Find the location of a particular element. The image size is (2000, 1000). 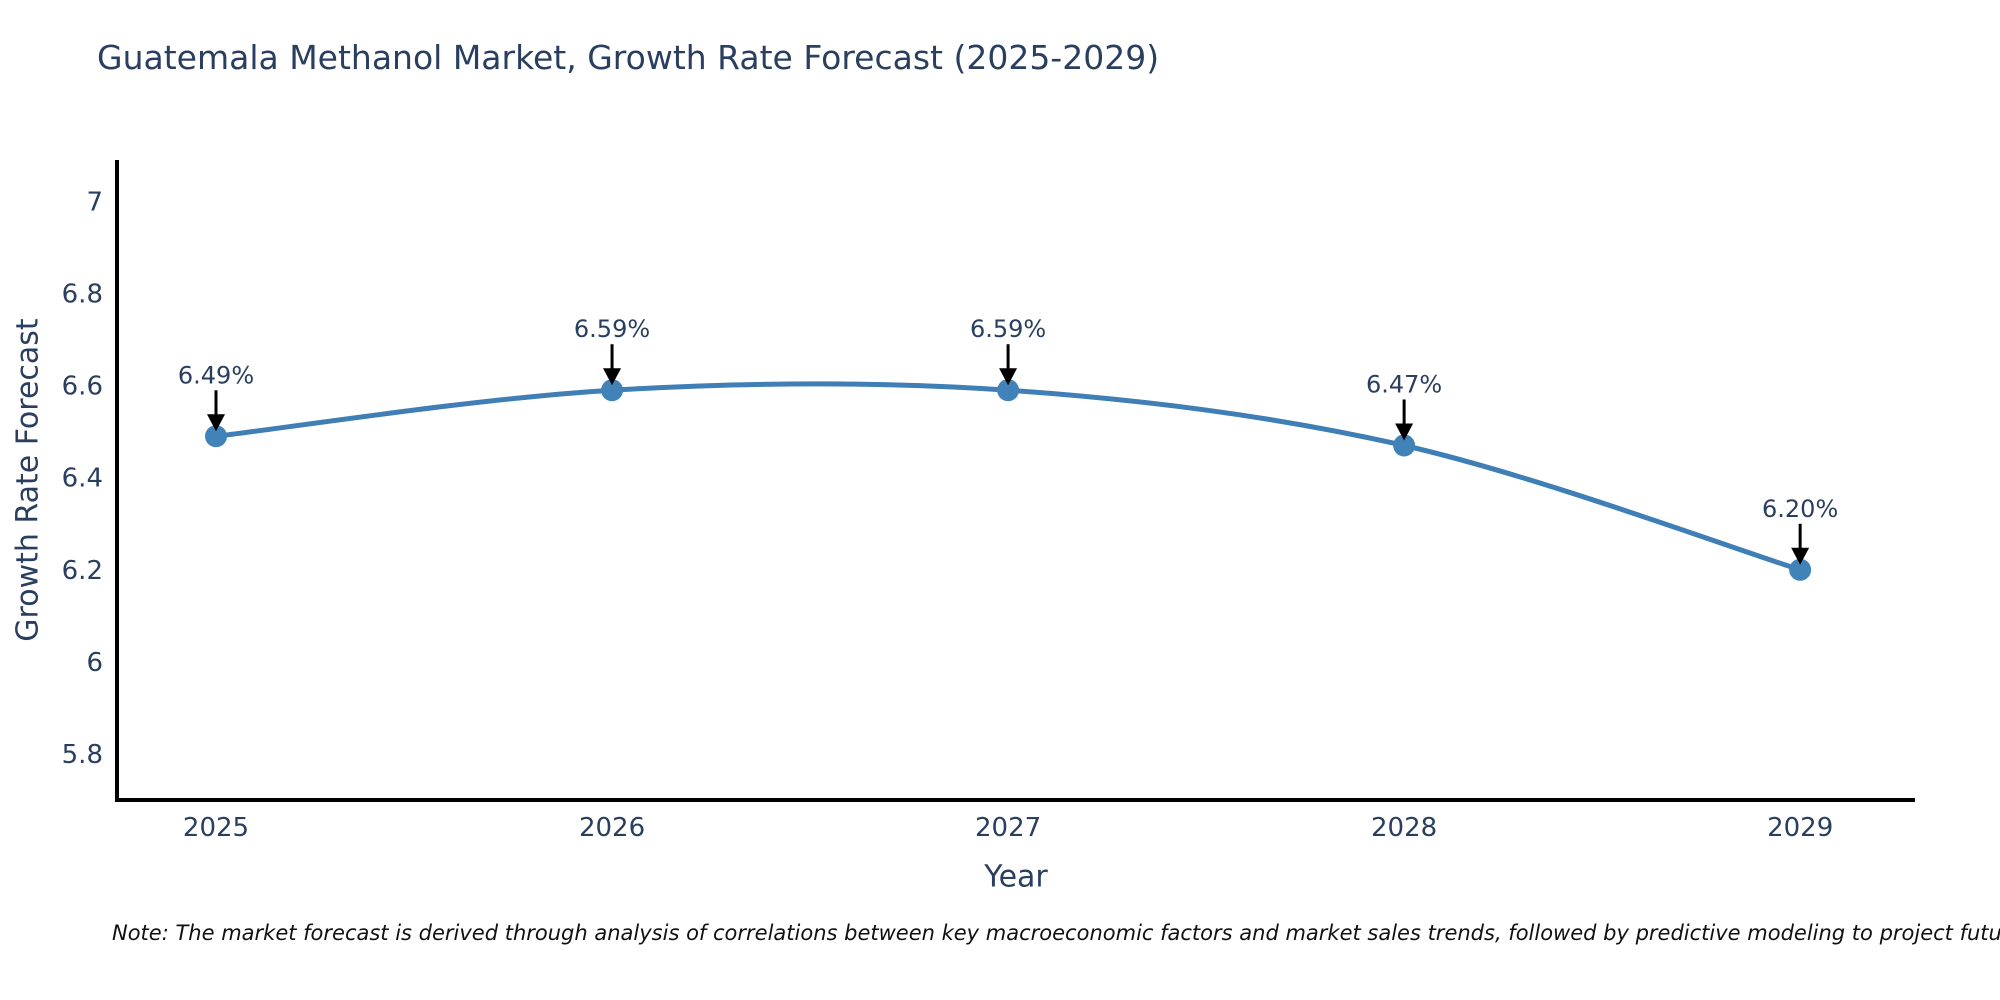

point-value-label: 6.47% is located at coordinates (1404, 384).